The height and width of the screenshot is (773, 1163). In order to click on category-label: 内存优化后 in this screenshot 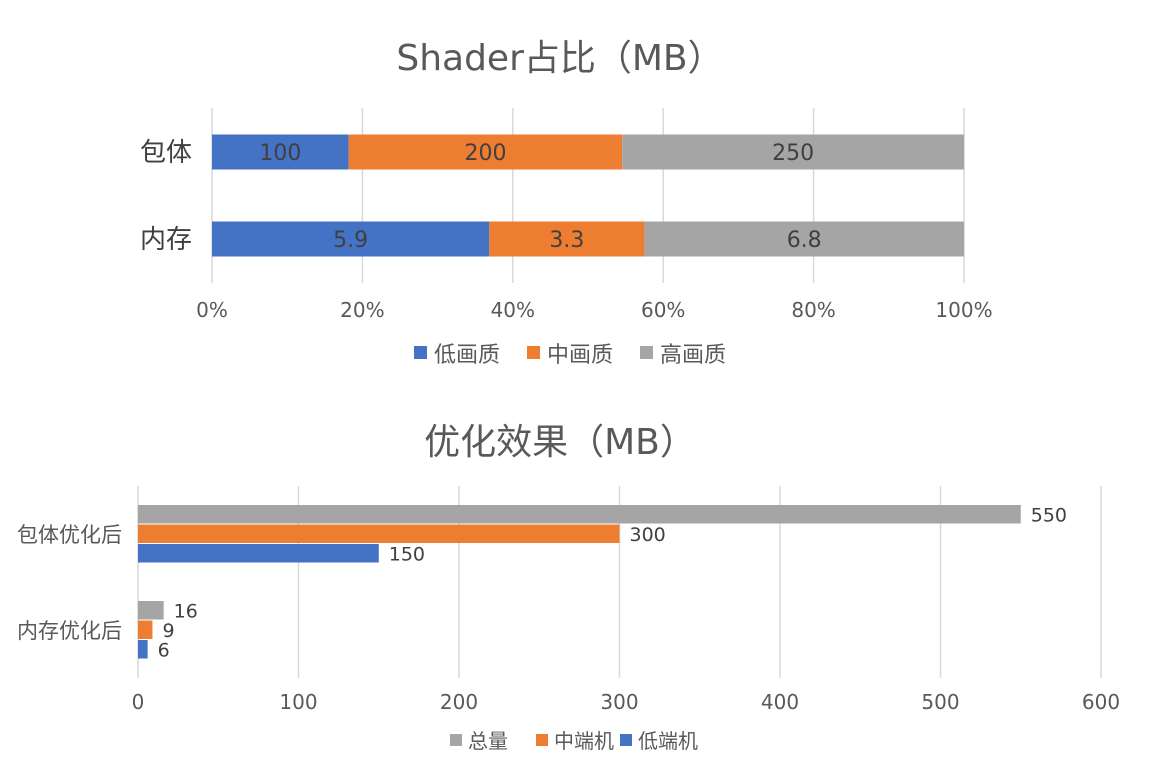, I will do `click(69, 631)`.